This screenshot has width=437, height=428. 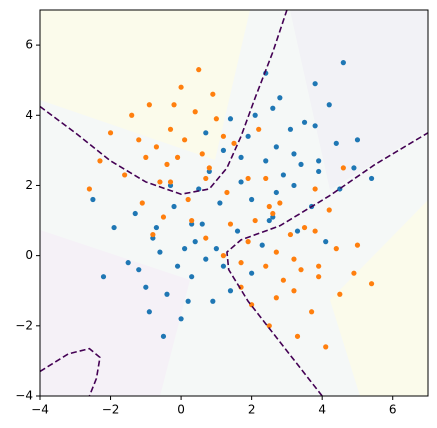 I want to click on x-tick-label: 4, so click(x=322, y=410).